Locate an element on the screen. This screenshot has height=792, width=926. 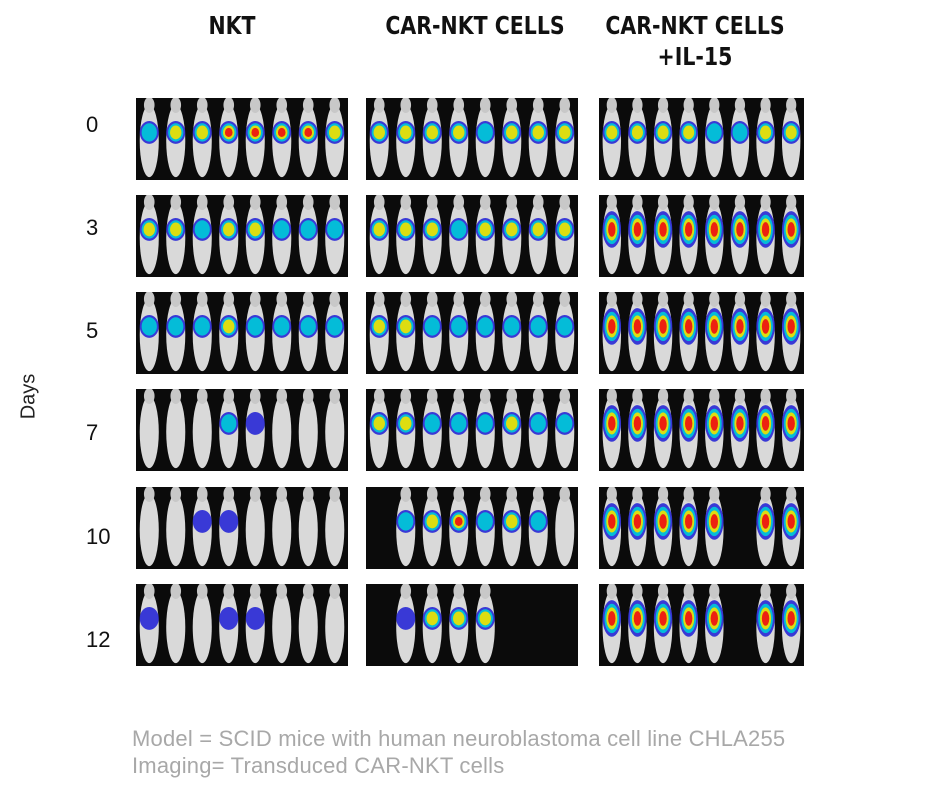
column-header-nkt: NKT is located at coordinates (232, 25).